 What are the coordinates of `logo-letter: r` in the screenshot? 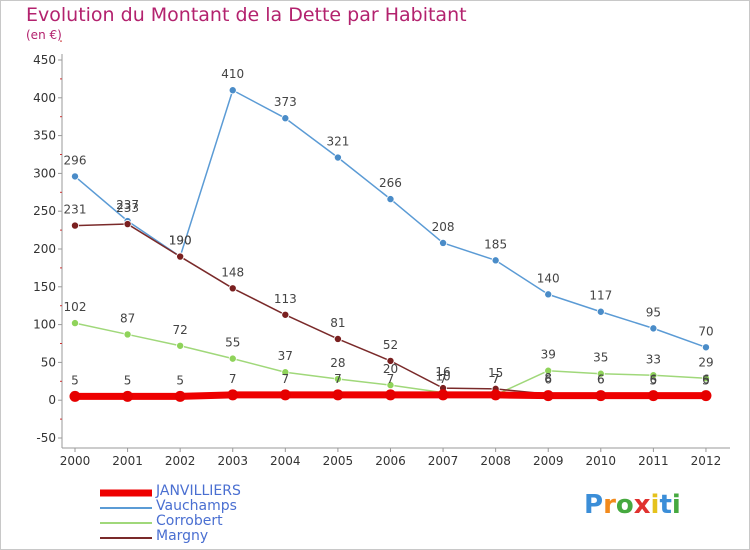 It's located at (609, 505).